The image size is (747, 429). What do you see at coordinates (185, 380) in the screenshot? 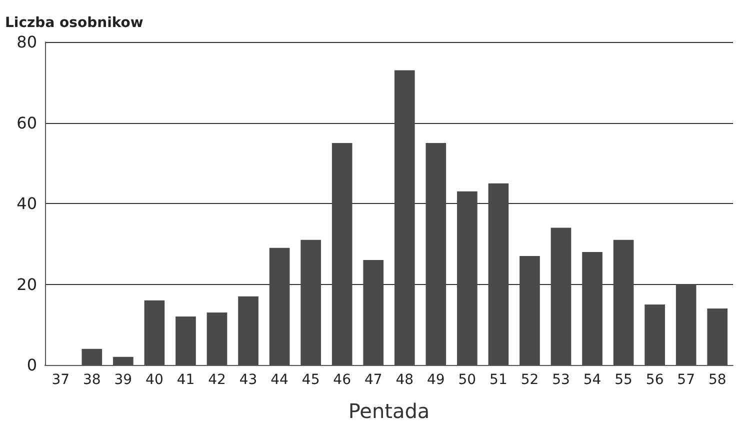
I see `x-tick-label: 41` at bounding box center [185, 380].